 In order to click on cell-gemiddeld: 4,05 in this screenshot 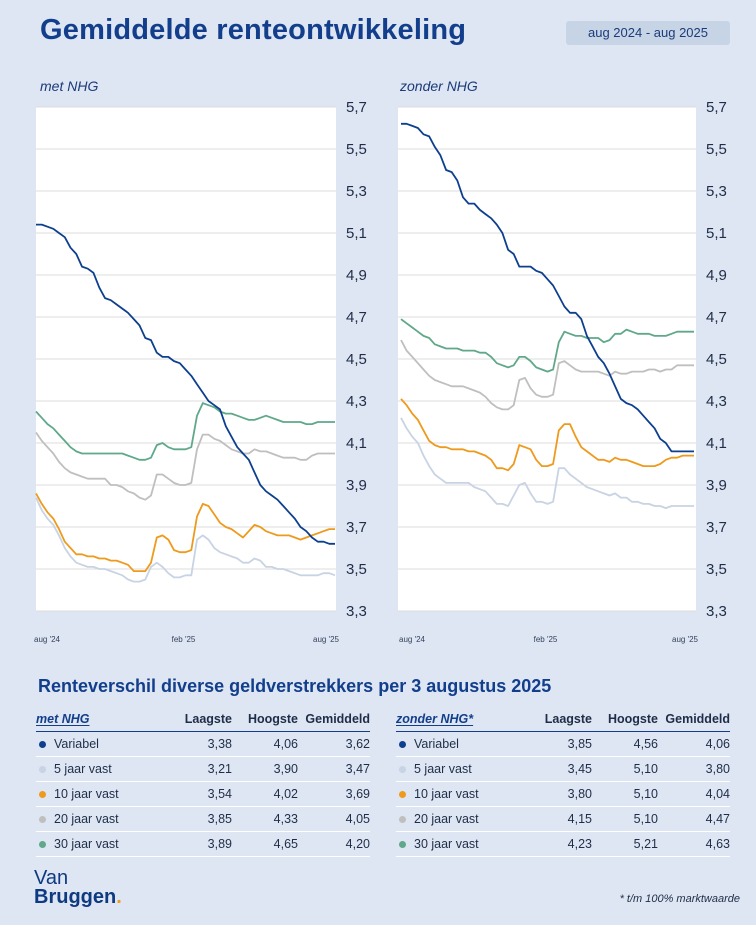, I will do `click(334, 819)`.